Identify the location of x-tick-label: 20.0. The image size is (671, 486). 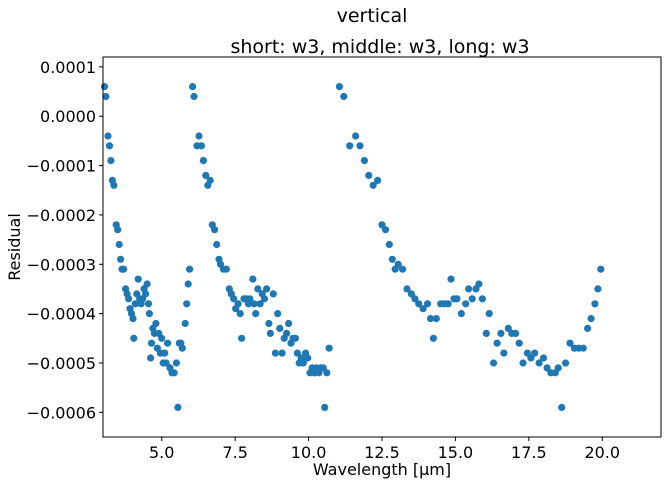
(602, 452).